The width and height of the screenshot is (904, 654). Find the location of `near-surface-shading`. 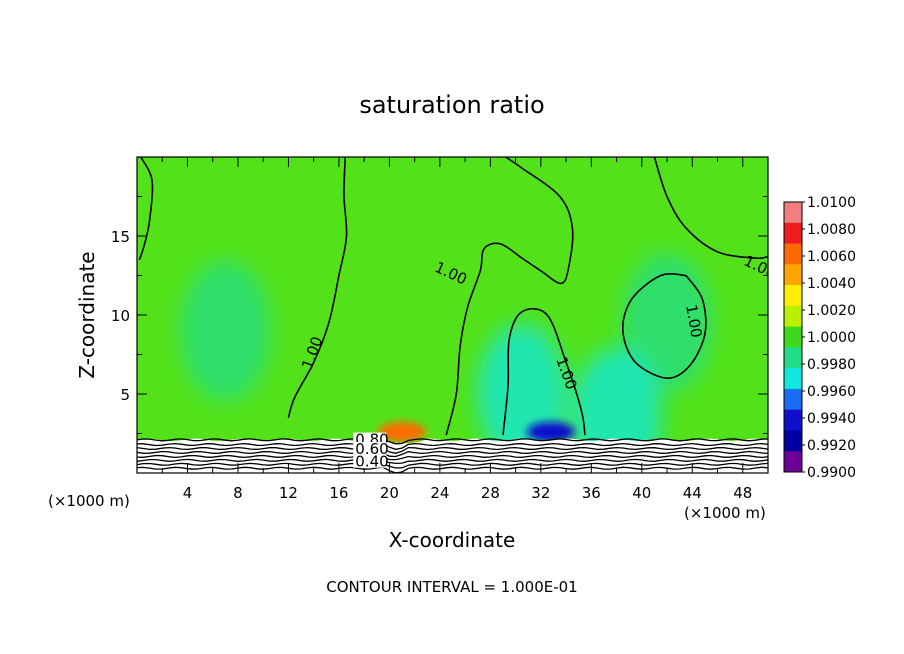

near-surface-shading is located at coordinates (476, 431).